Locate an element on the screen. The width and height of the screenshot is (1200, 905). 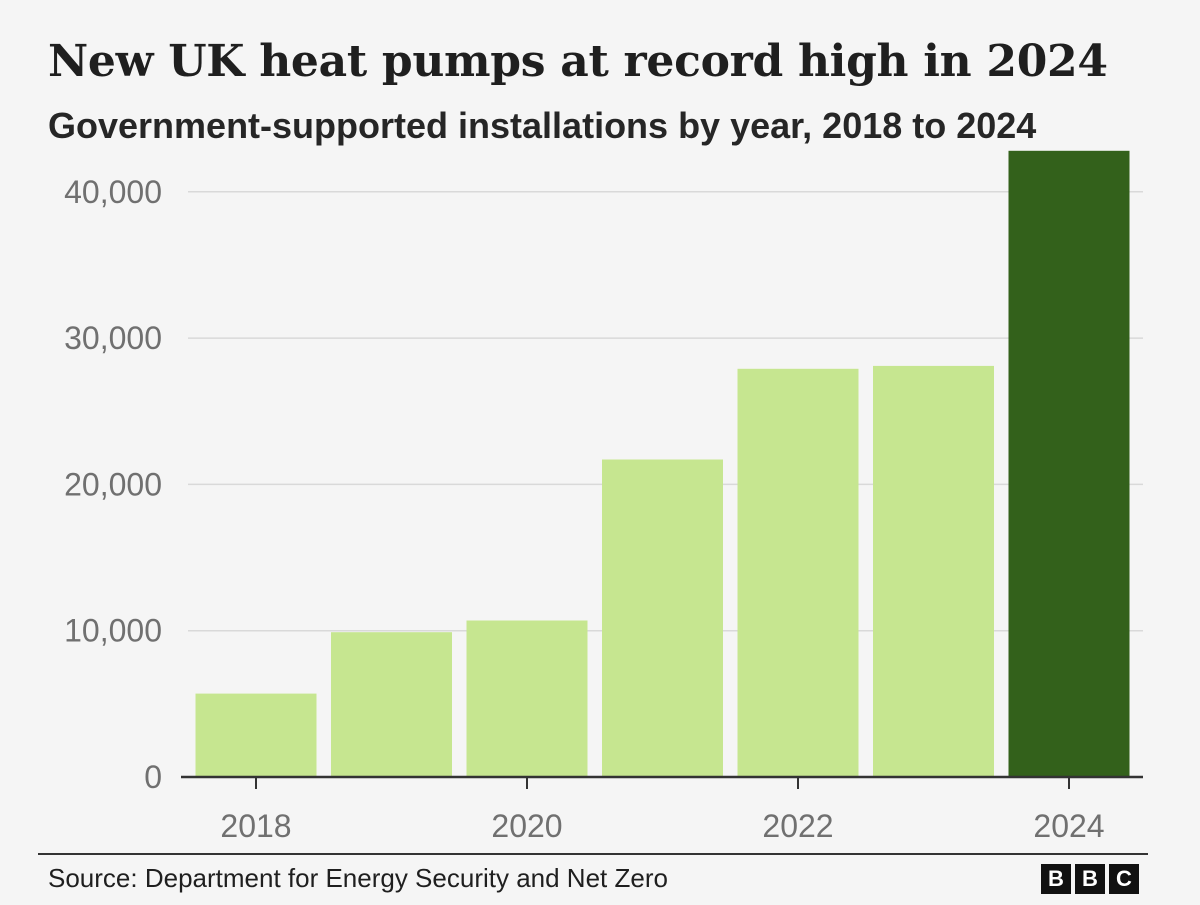
x-tick-label-2020: 2020 is located at coordinates (526, 826).